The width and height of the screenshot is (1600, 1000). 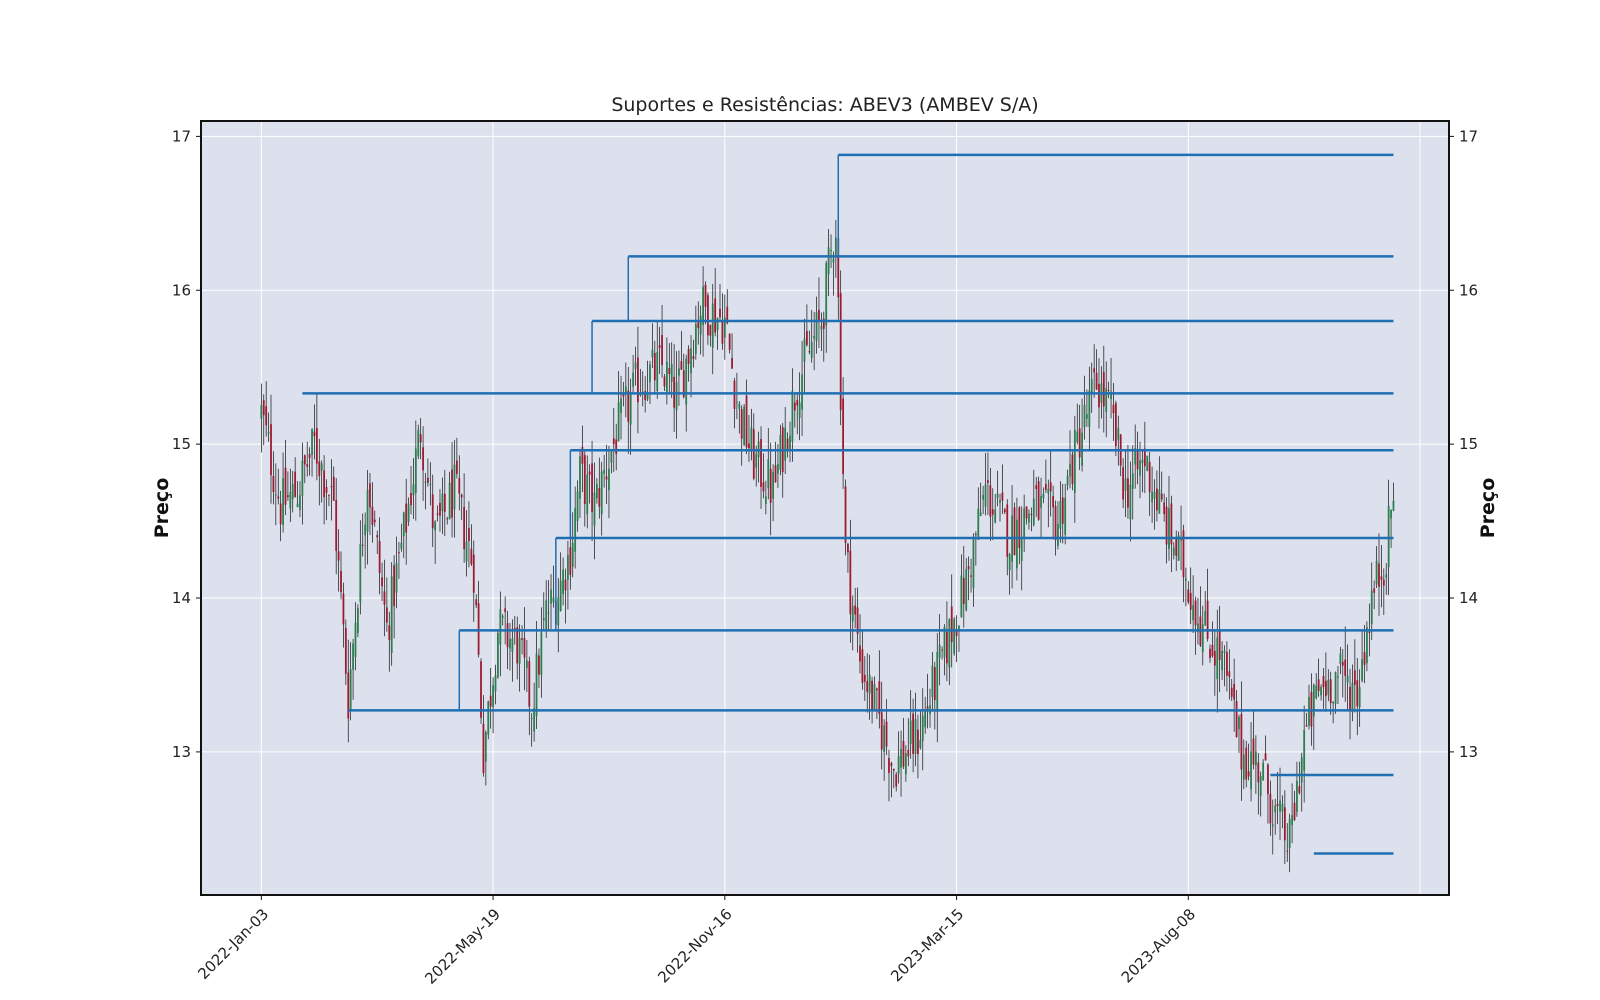 I want to click on y-tick-label-right: 14, so click(x=1468, y=598).